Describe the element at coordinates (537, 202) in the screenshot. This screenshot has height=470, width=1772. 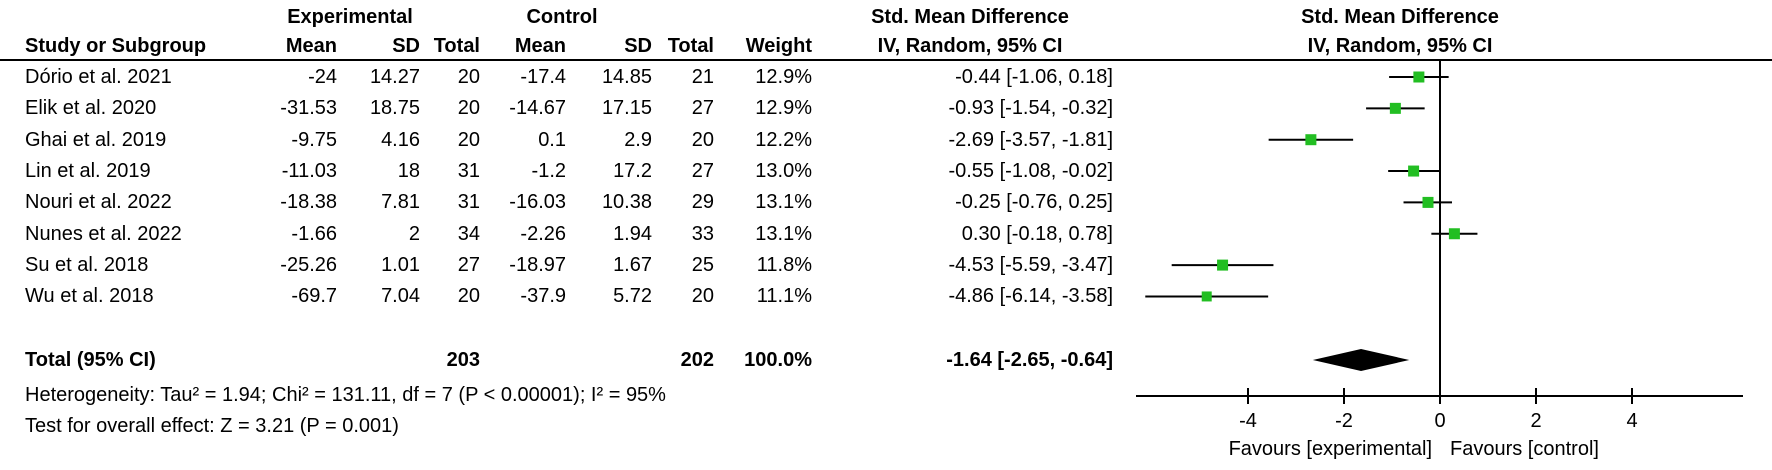
I see `cell-ctl-mean: -16.03` at that location.